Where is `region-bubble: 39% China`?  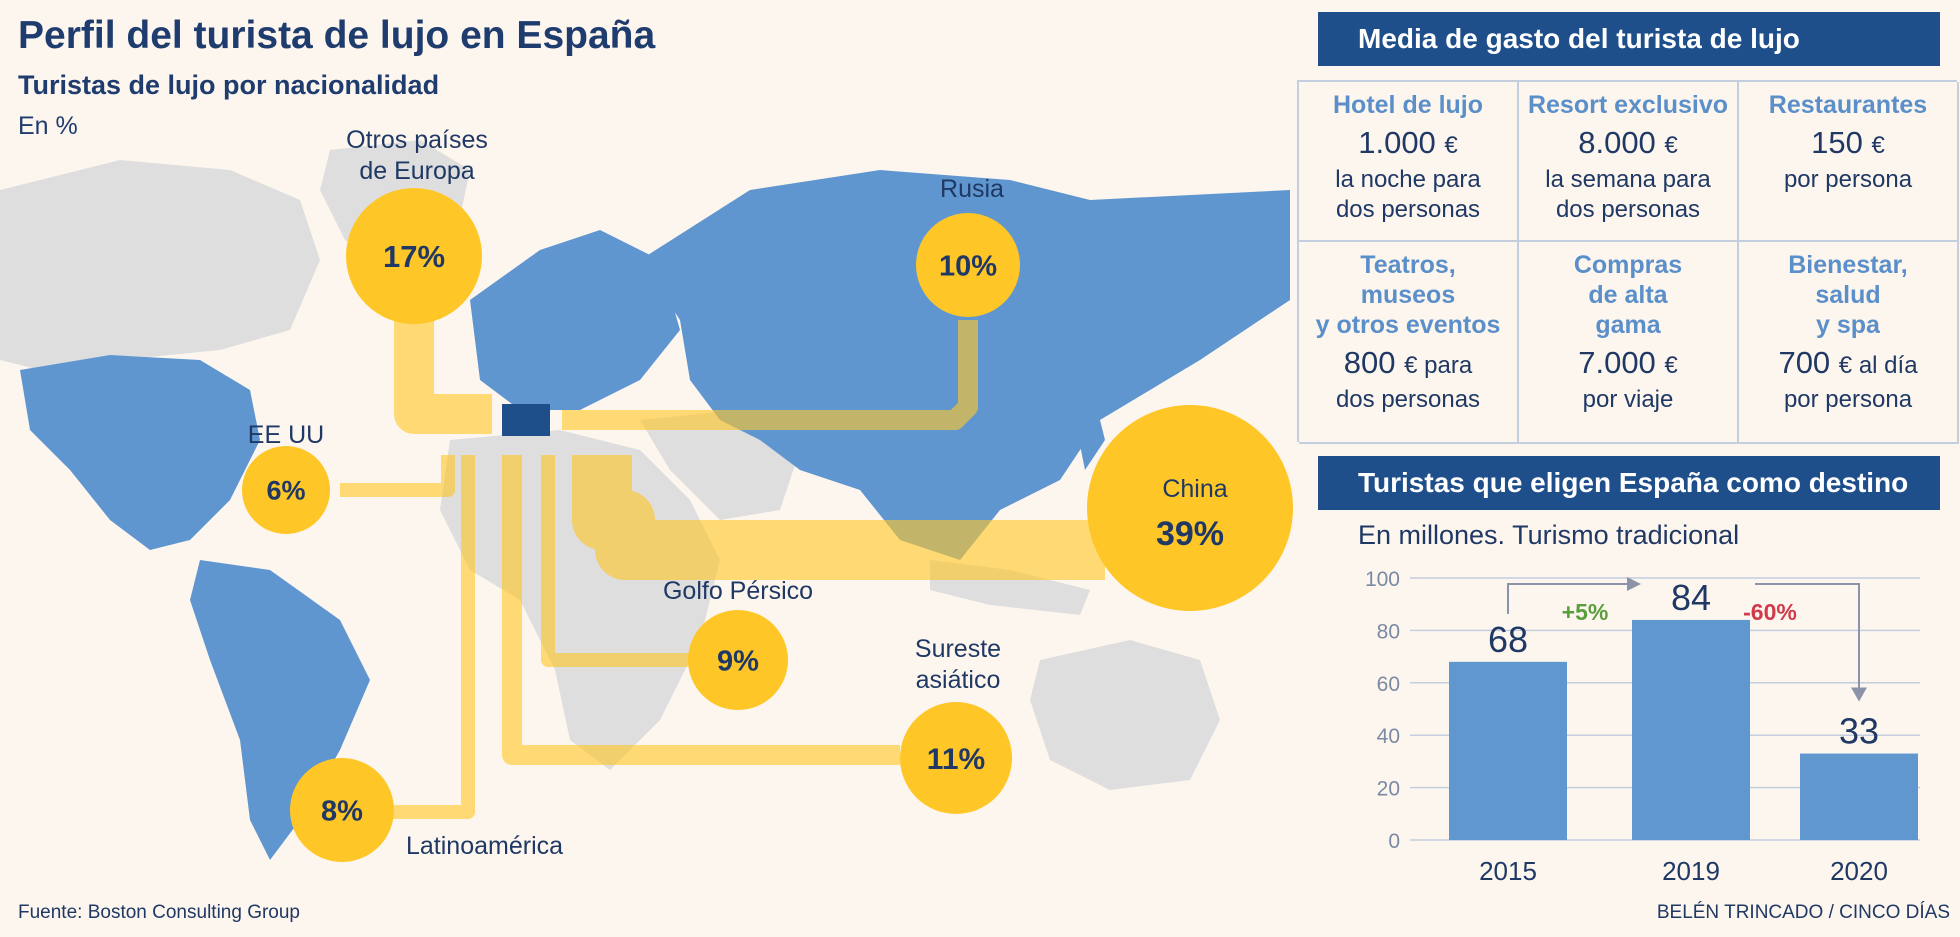
region-bubble: 39% China is located at coordinates (1190, 508).